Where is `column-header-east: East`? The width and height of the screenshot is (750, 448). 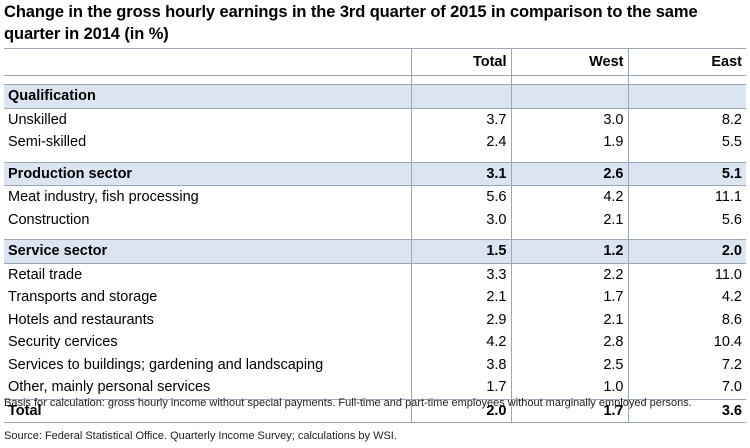
column-header-east: East is located at coordinates (686, 62).